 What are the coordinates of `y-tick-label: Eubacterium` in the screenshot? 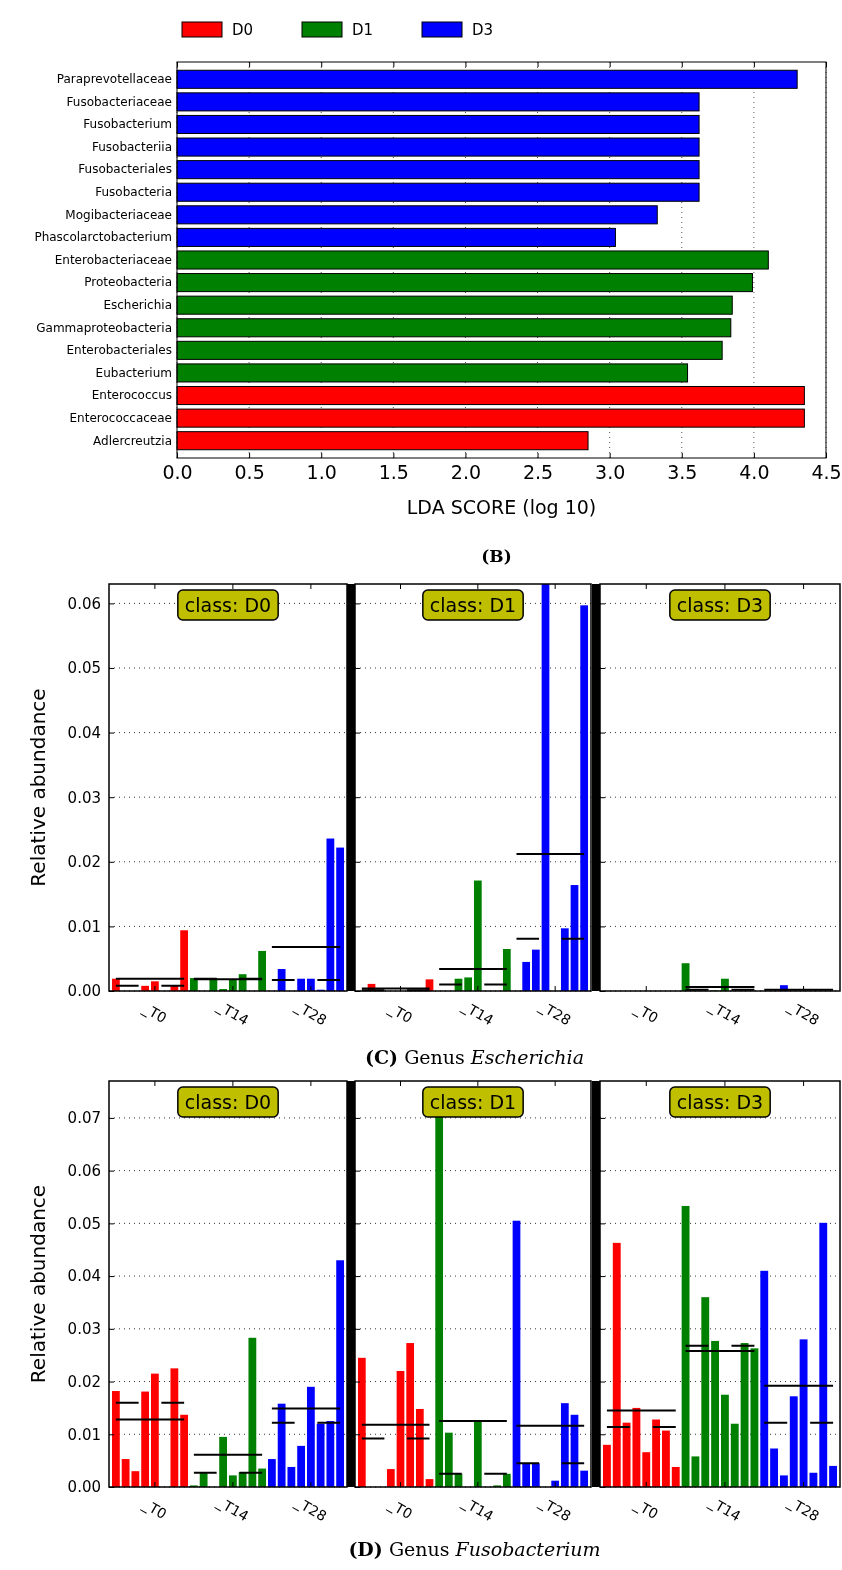 It's located at (133, 372).